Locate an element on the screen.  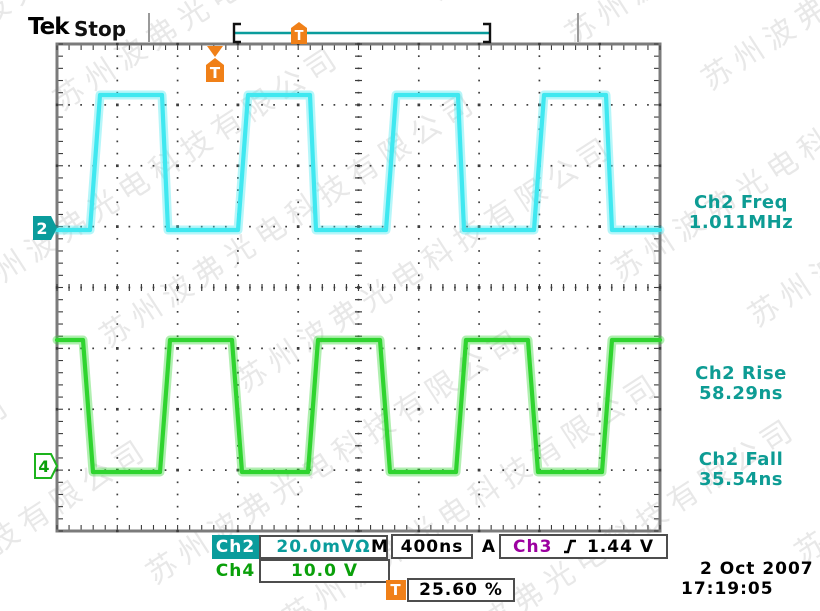
measurement-value: 58.29ns is located at coordinates (741, 393).